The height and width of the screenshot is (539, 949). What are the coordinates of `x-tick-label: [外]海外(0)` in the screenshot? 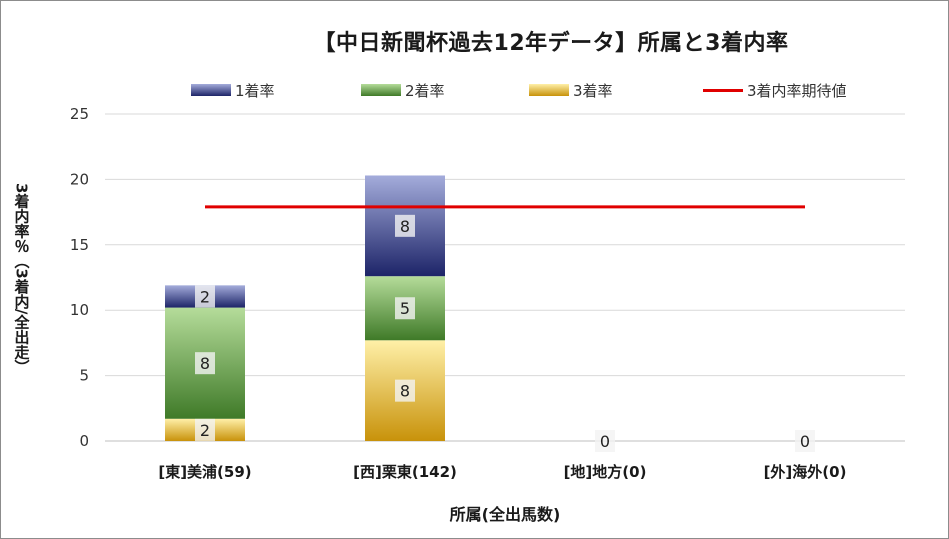 It's located at (805, 472).